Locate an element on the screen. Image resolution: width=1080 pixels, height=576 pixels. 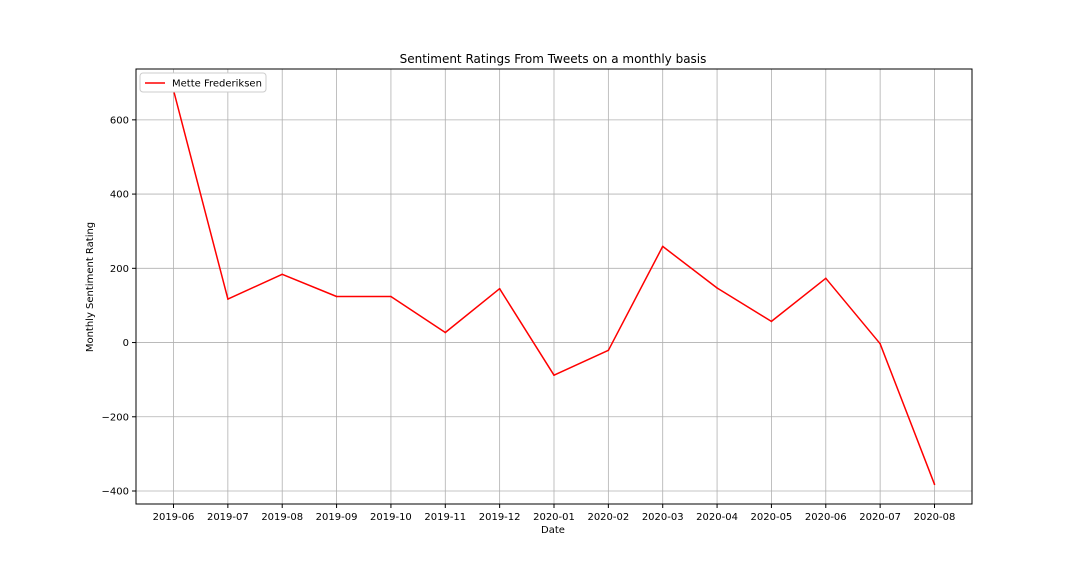
x-tick-label: 2020-07 is located at coordinates (880, 517).